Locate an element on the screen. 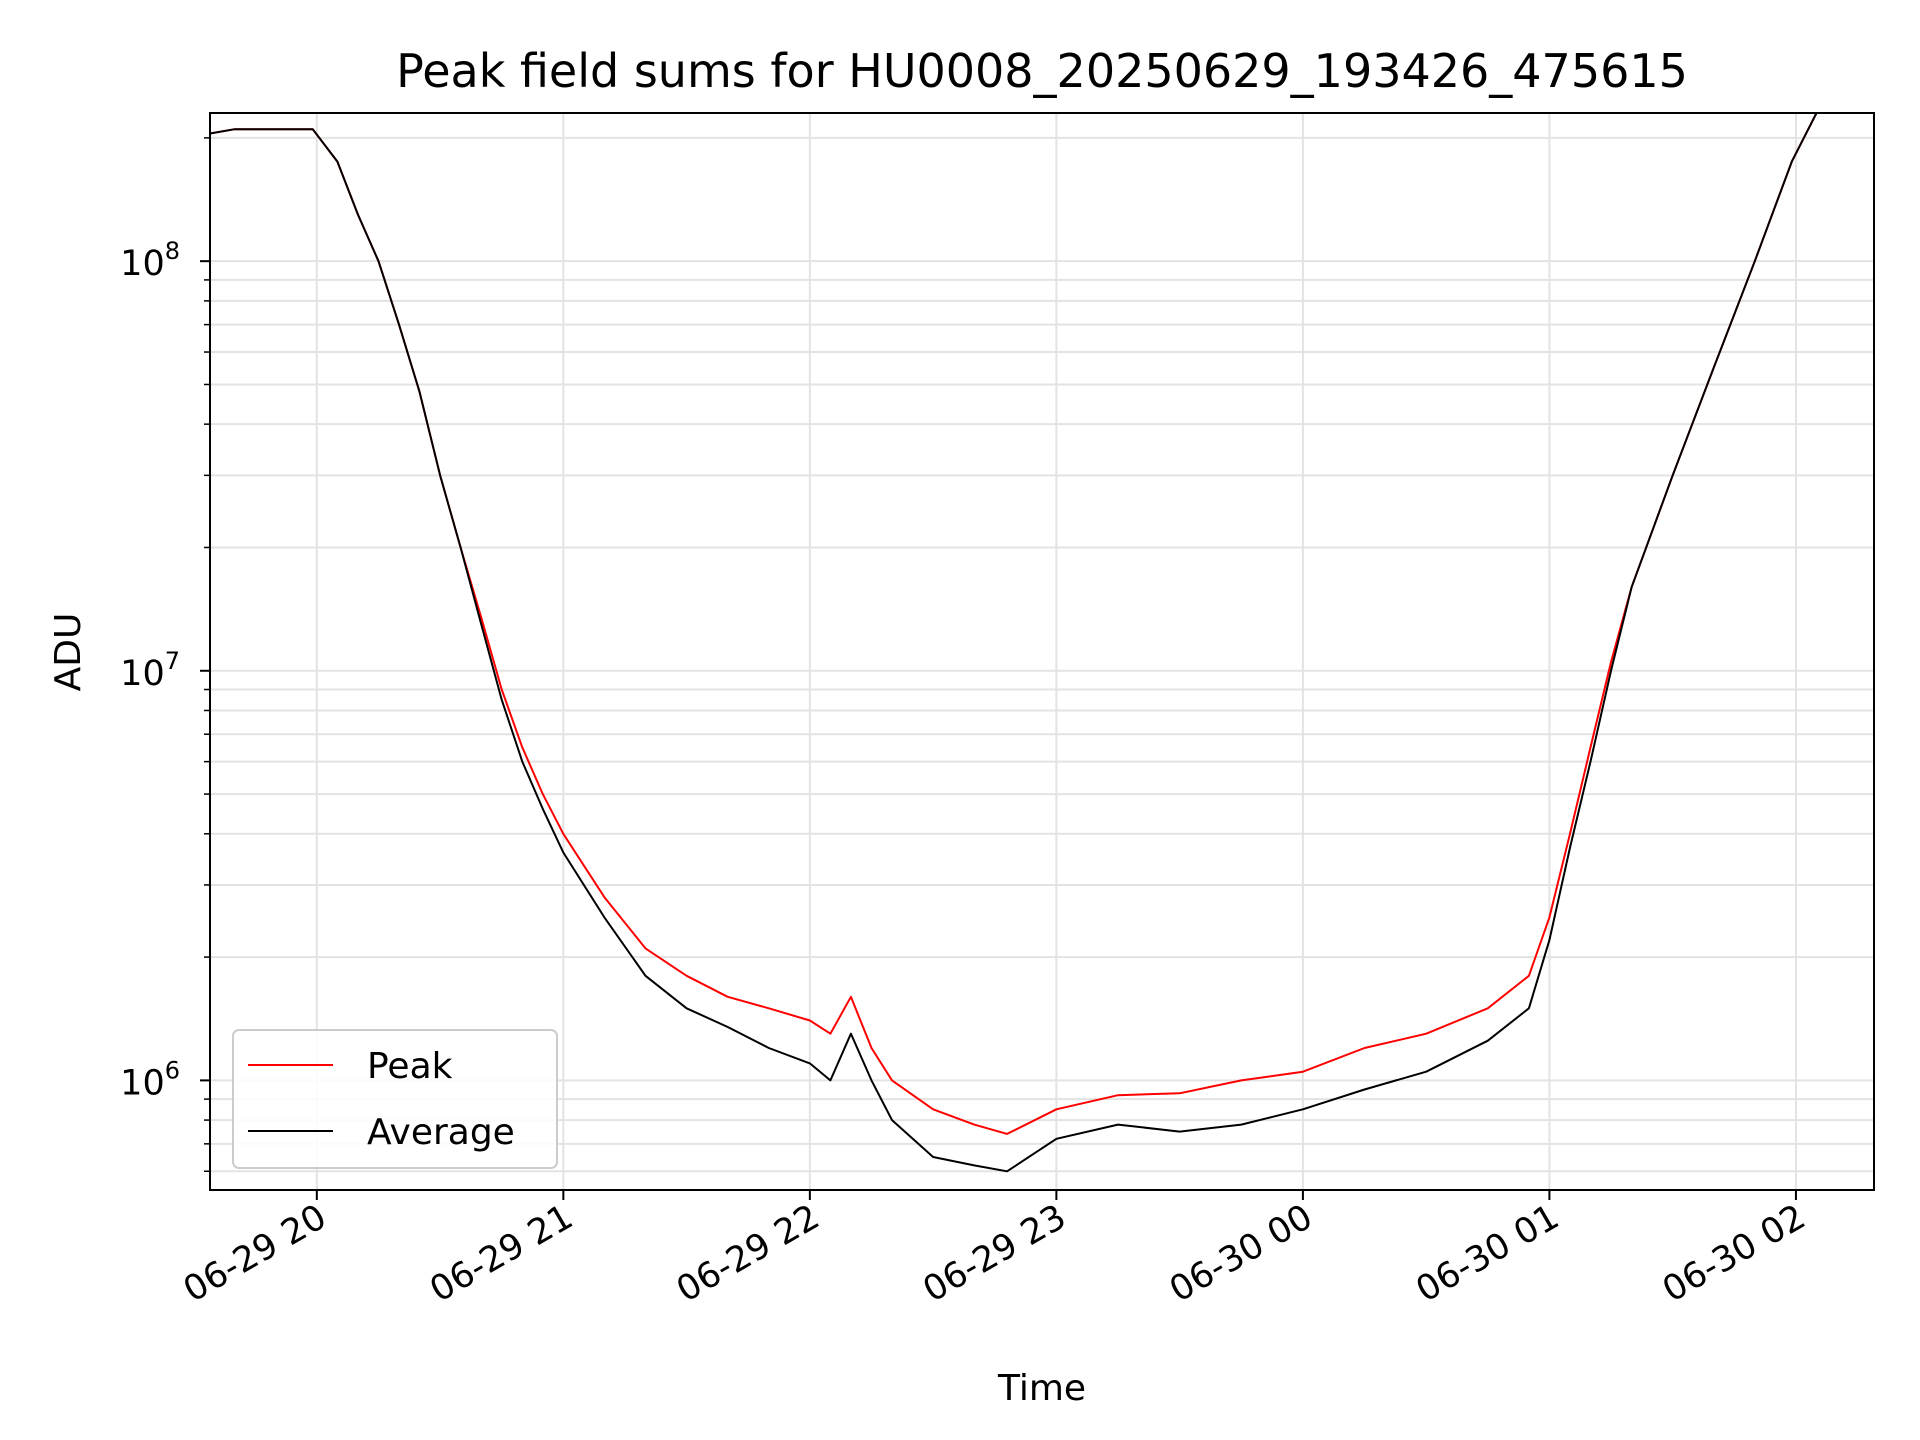 The height and width of the screenshot is (1440, 1920). y-tick-label: 10⁶ is located at coordinates (150, 1079).